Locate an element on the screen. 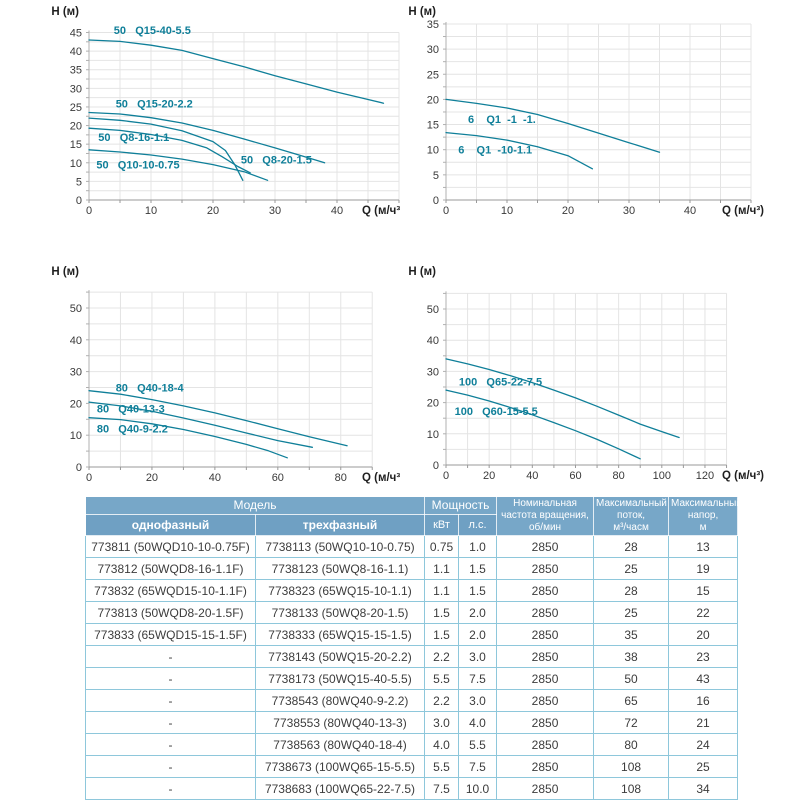  cell-max-head: 34 is located at coordinates (703, 788).